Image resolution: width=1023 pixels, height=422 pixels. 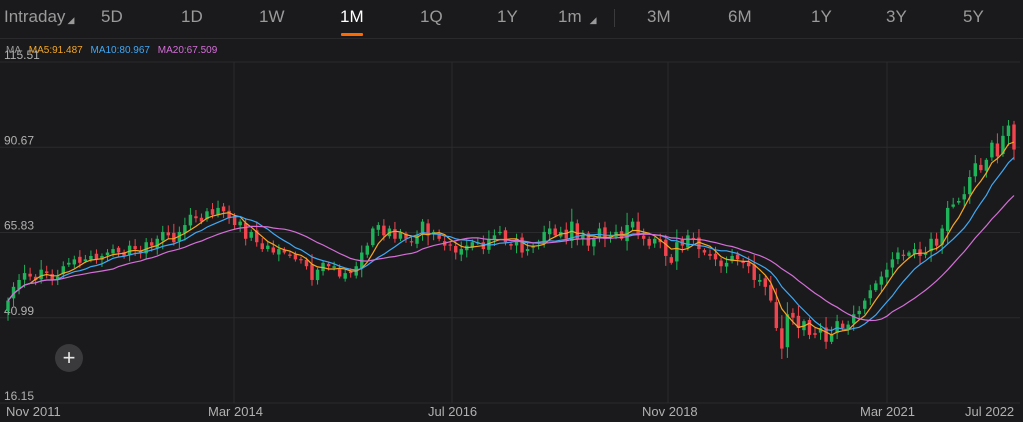 I want to click on y-tick-label: 40.99, so click(x=19, y=311).